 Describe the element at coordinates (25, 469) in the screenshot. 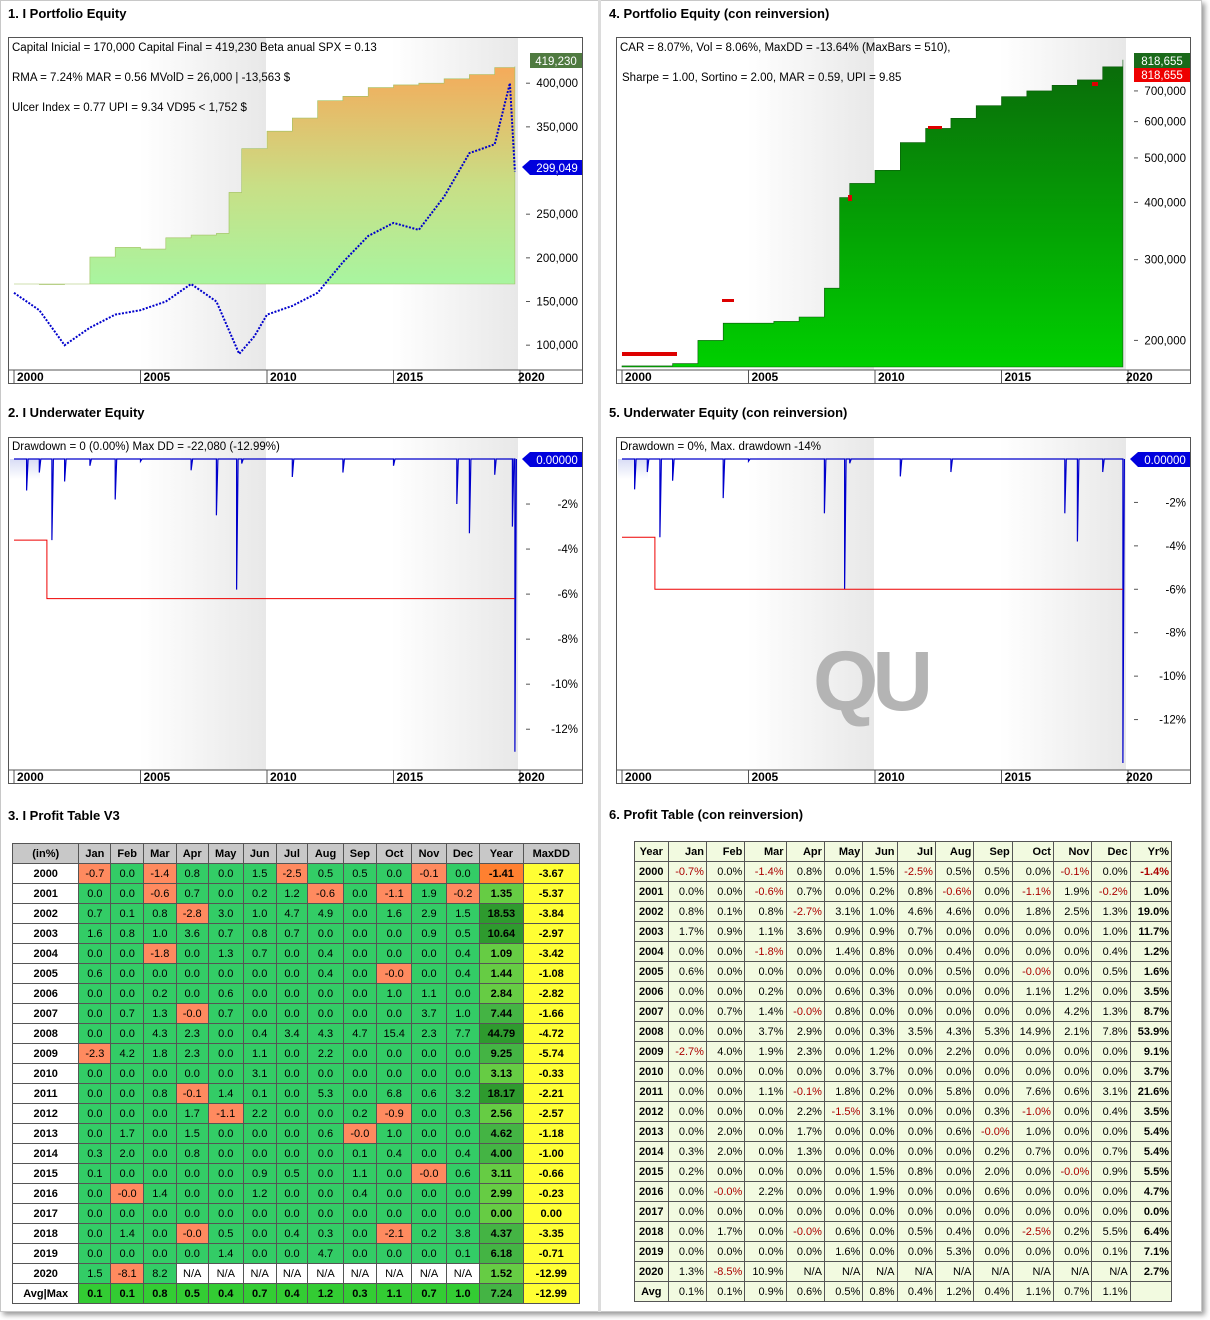

I see `chart-2-shade` at that location.